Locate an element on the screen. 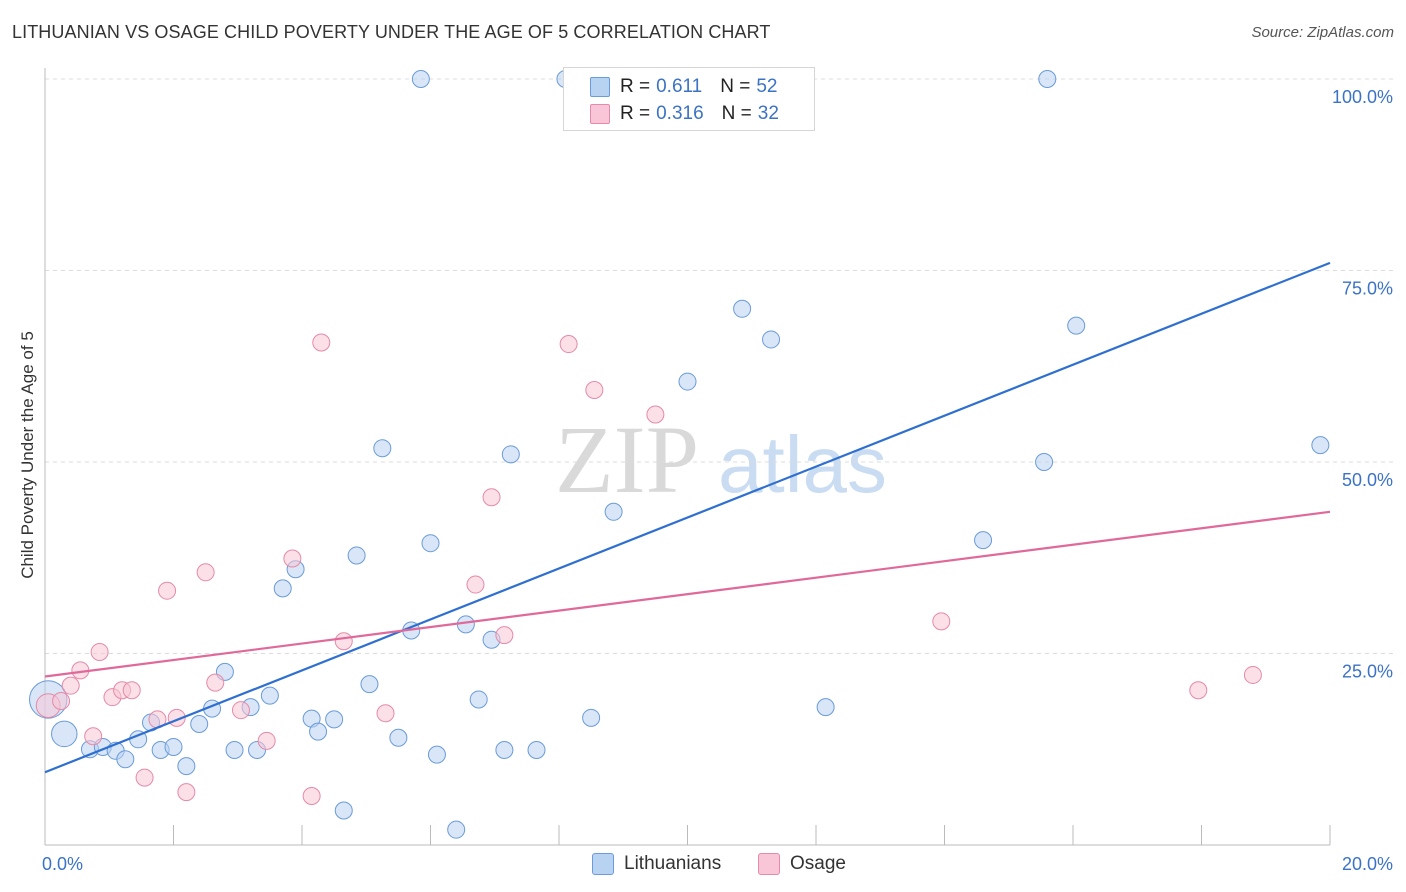  legend-r-value: 0.316 is located at coordinates (680, 113).